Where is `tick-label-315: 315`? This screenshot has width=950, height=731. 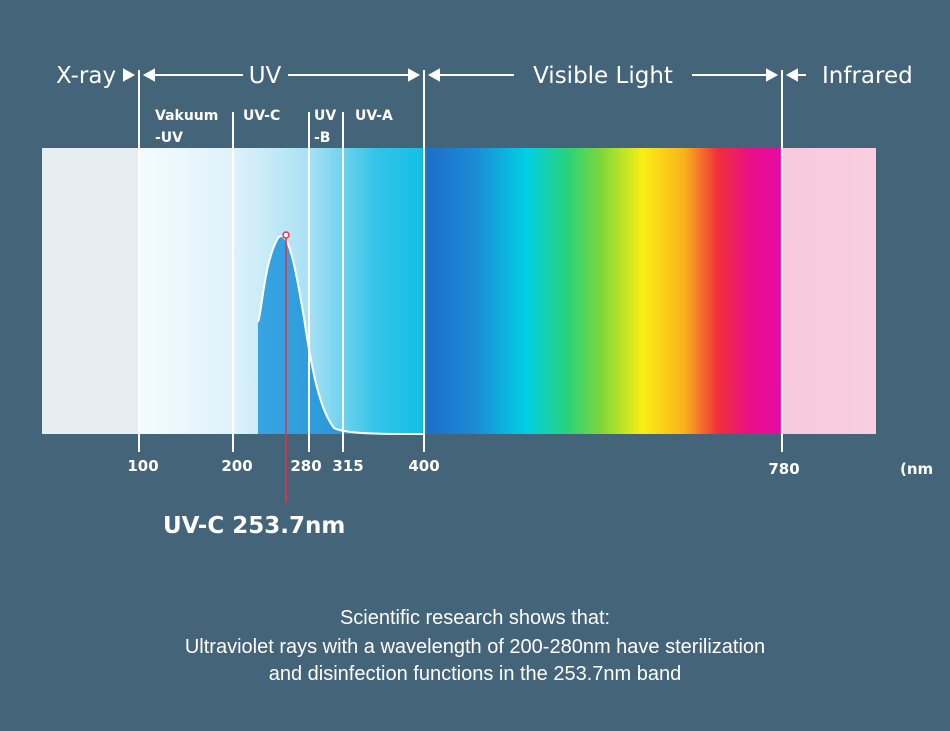
tick-label-315: 315 is located at coordinates (347, 466).